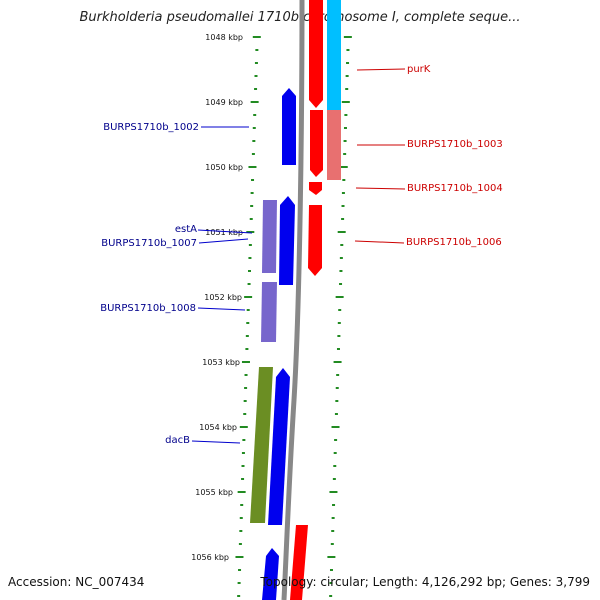 The height and width of the screenshot is (600, 600). Describe the element at coordinates (334, 145) in the screenshot. I see `gene-1003-pink` at that location.